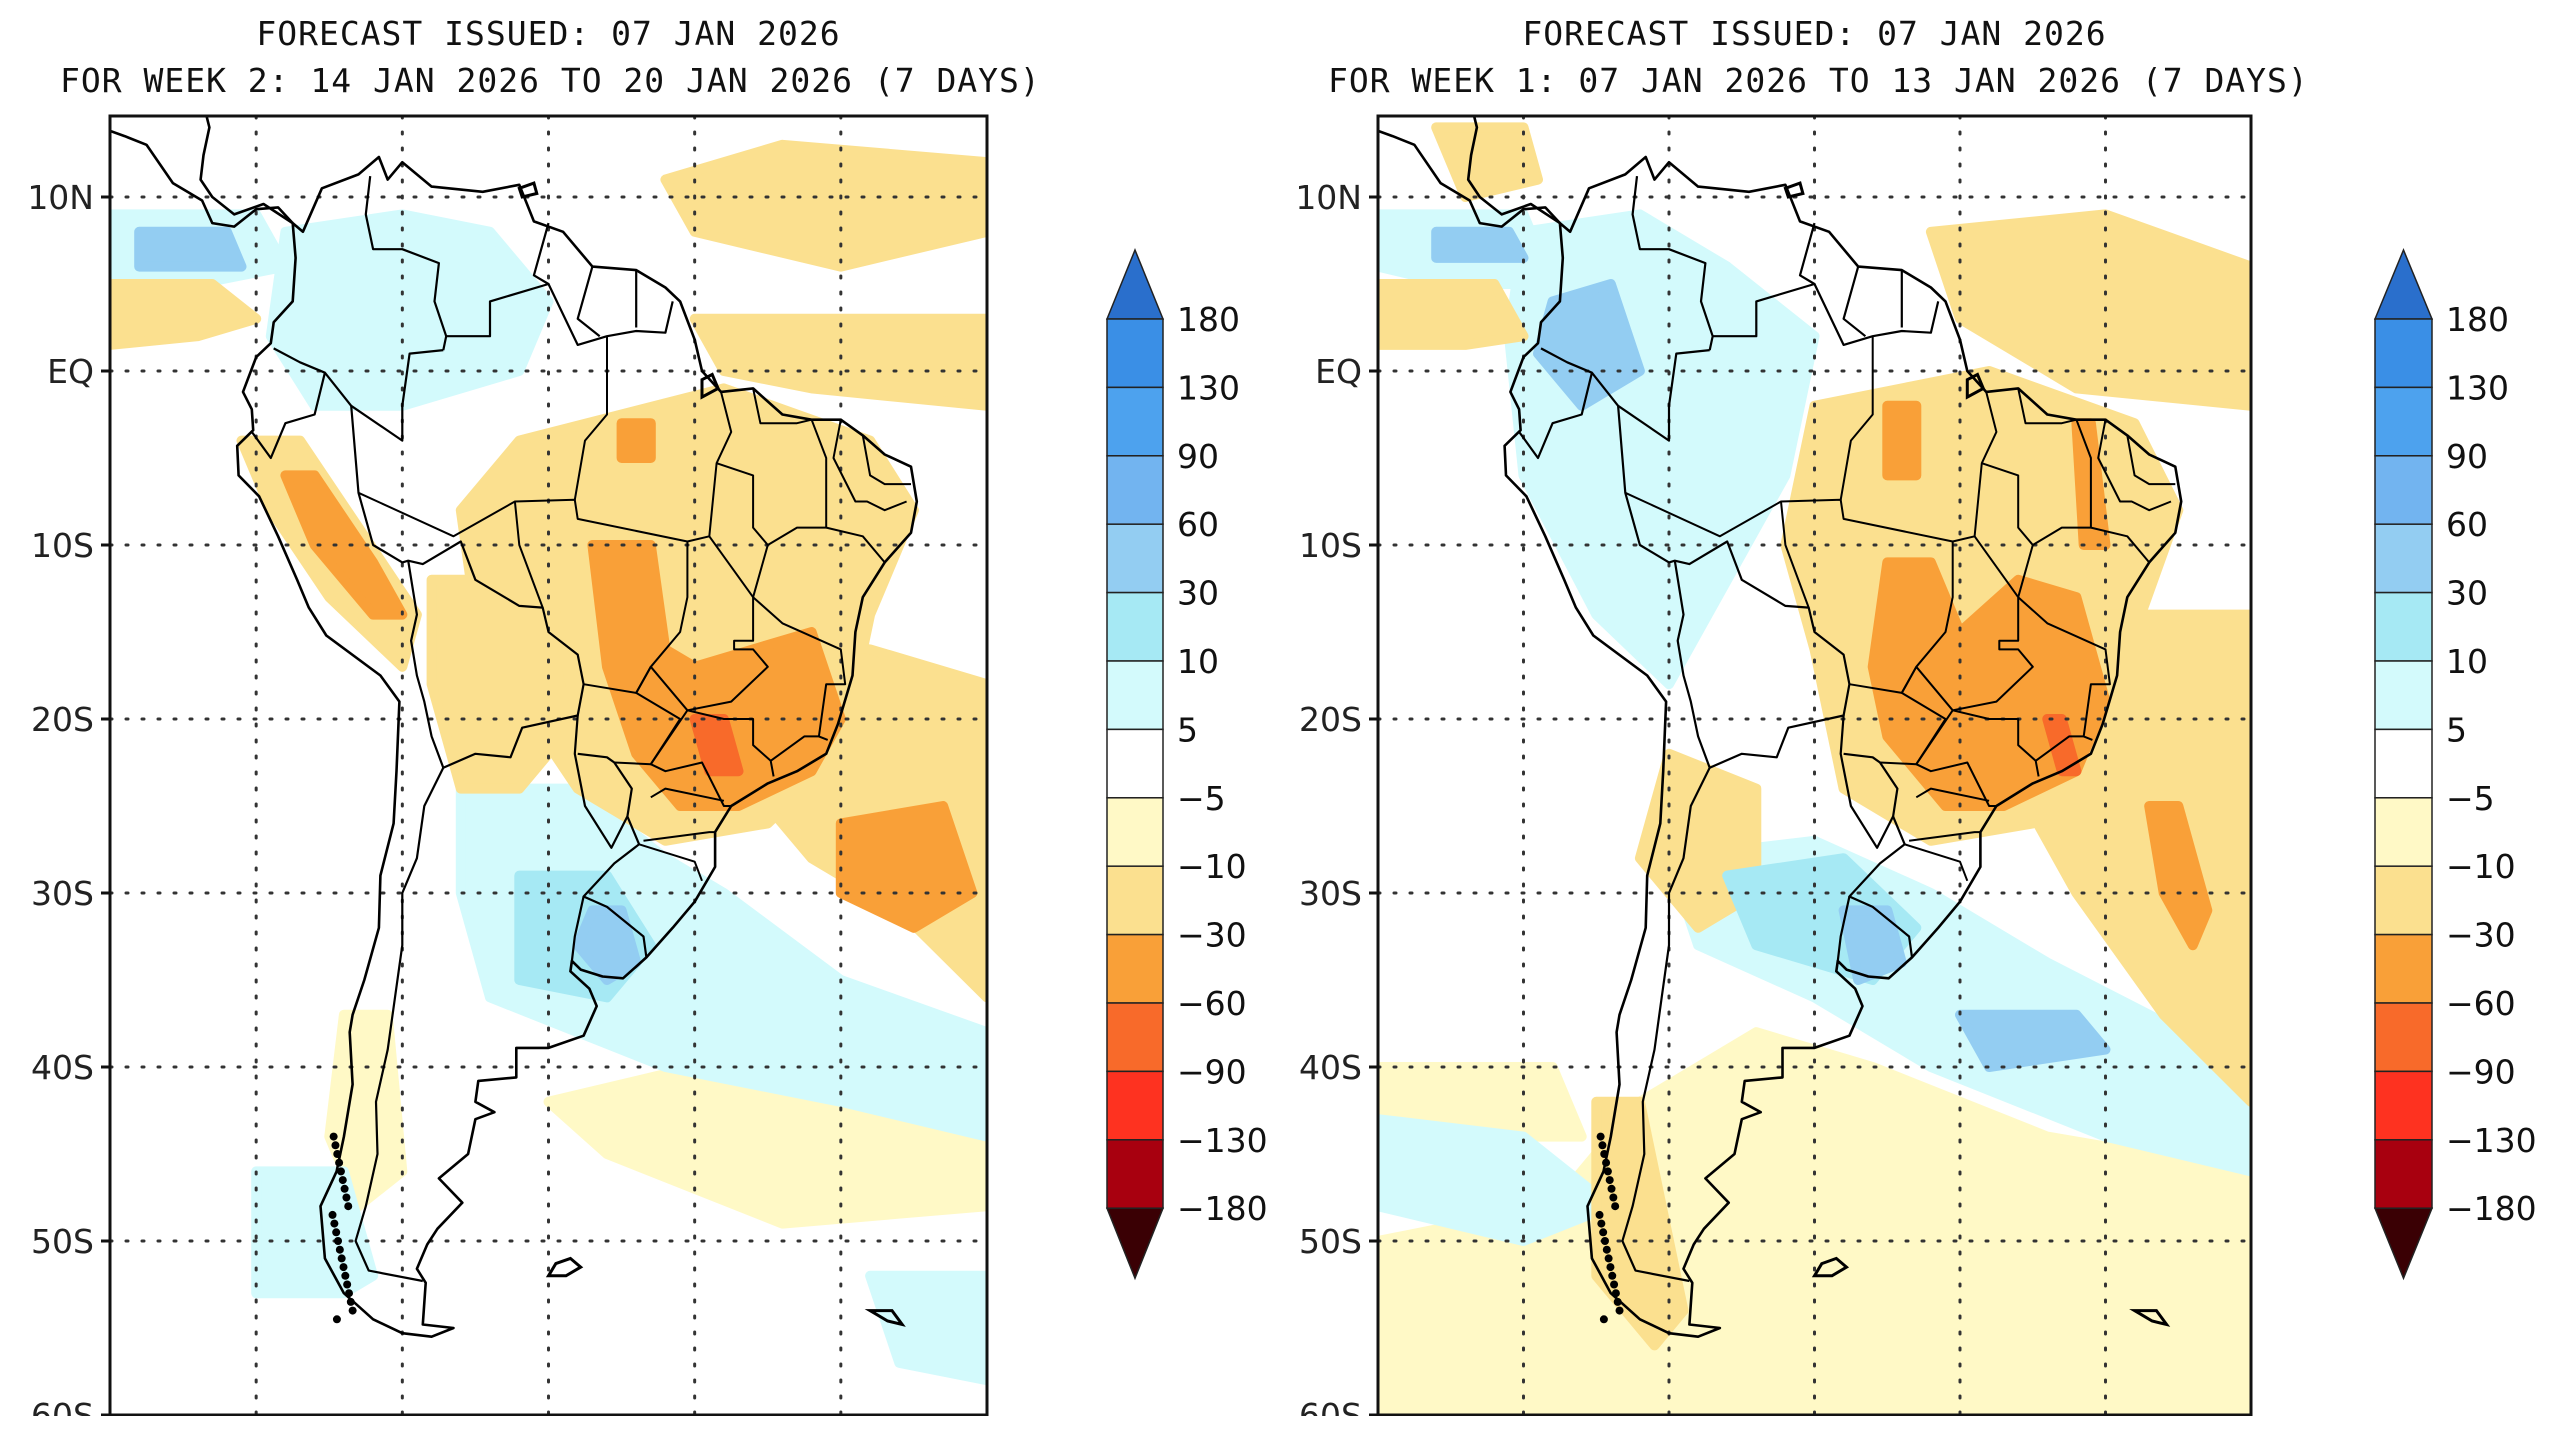 The height and width of the screenshot is (1440, 2560). What do you see at coordinates (2481, 935) in the screenshot?
I see `colorbar-label: −30` at bounding box center [2481, 935].